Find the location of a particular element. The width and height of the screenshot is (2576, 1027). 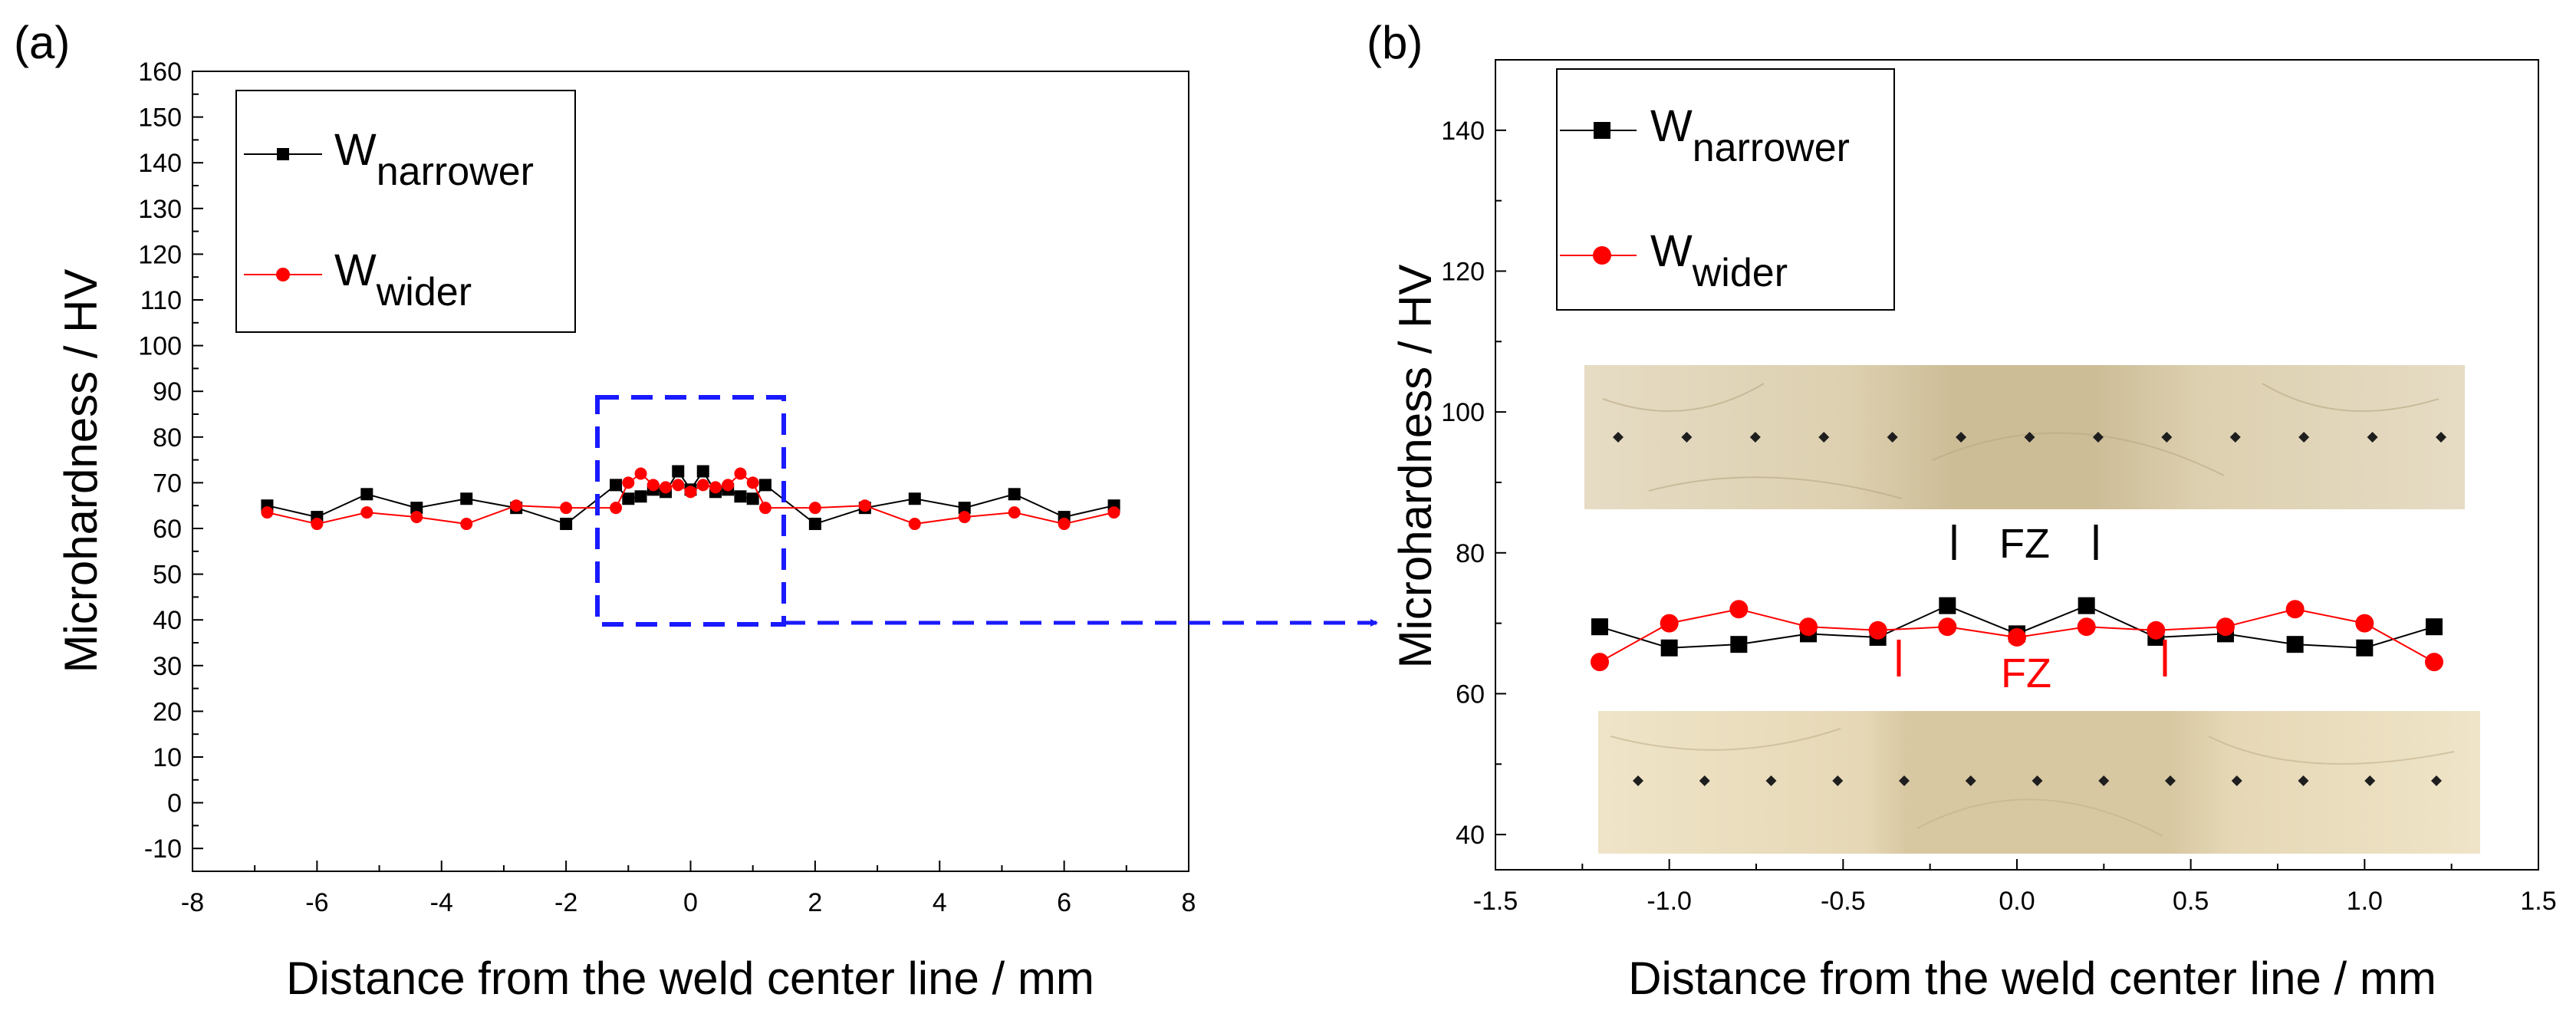

x-tick-label-b: 0.5 is located at coordinates (2191, 901).